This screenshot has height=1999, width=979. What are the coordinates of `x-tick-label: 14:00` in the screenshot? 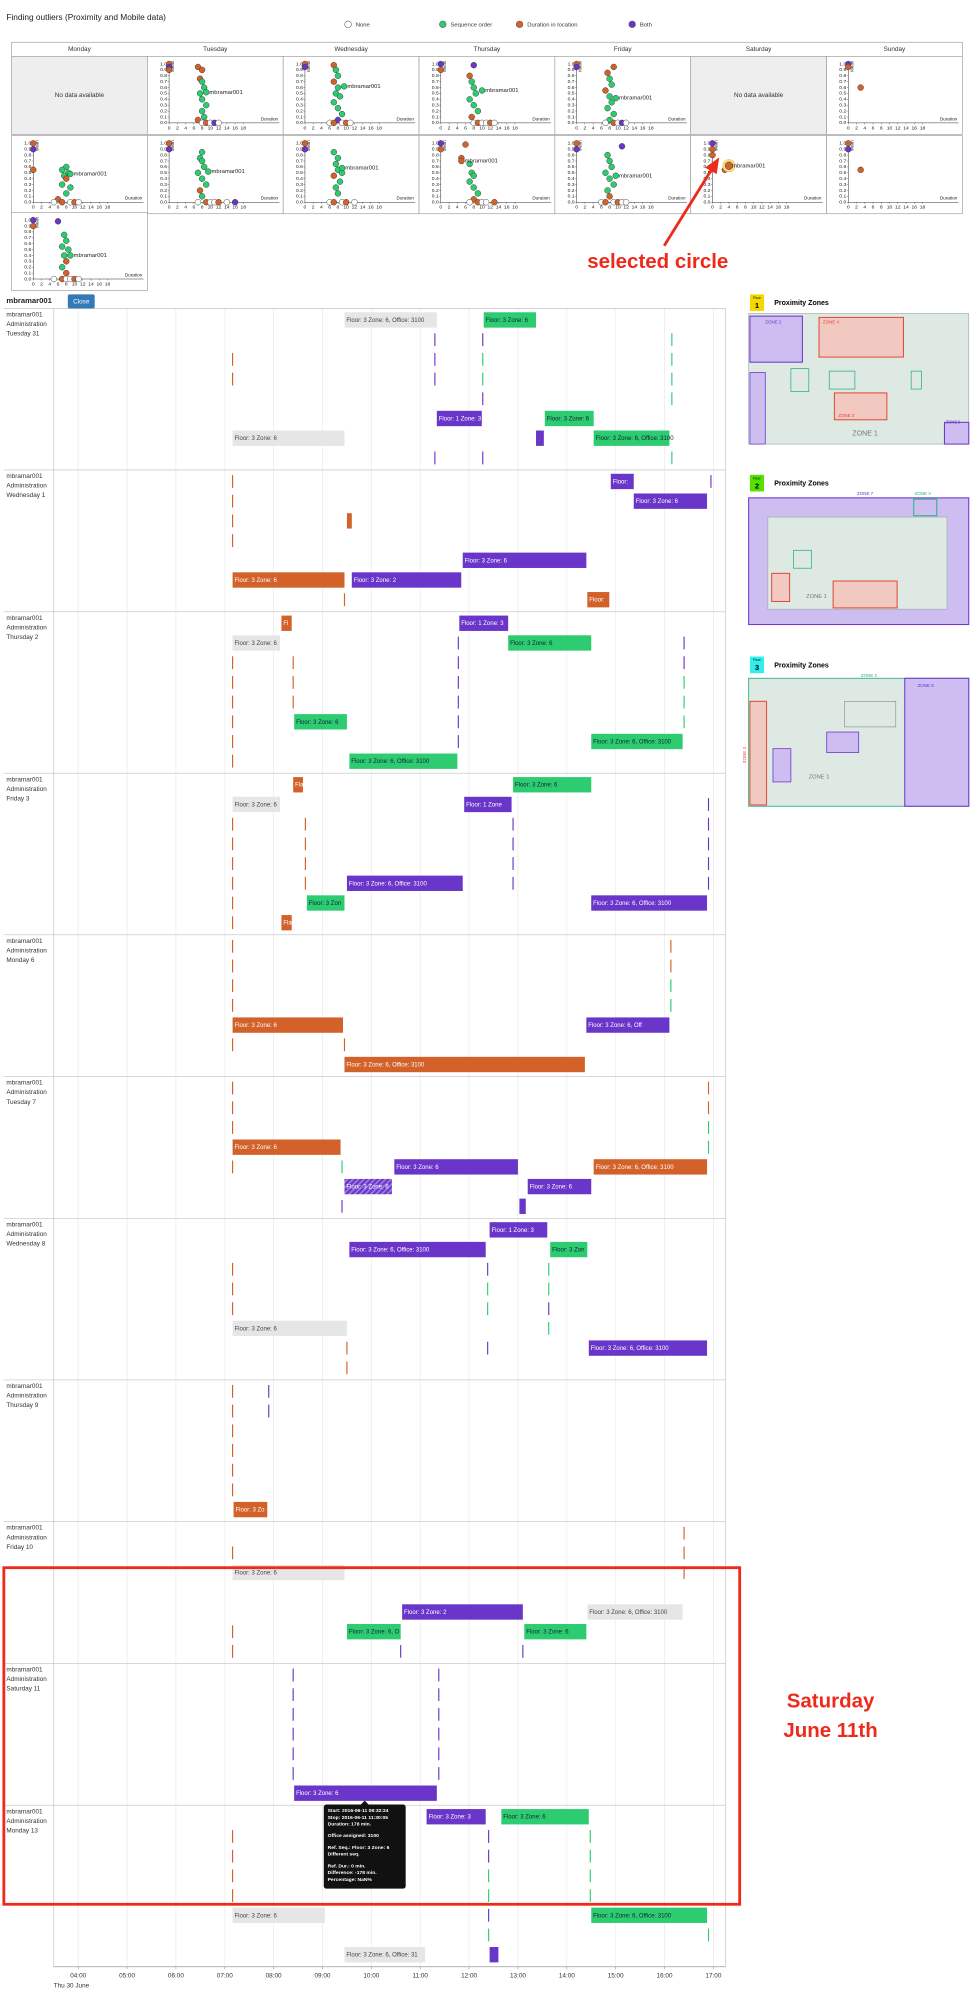 It's located at (567, 1975).